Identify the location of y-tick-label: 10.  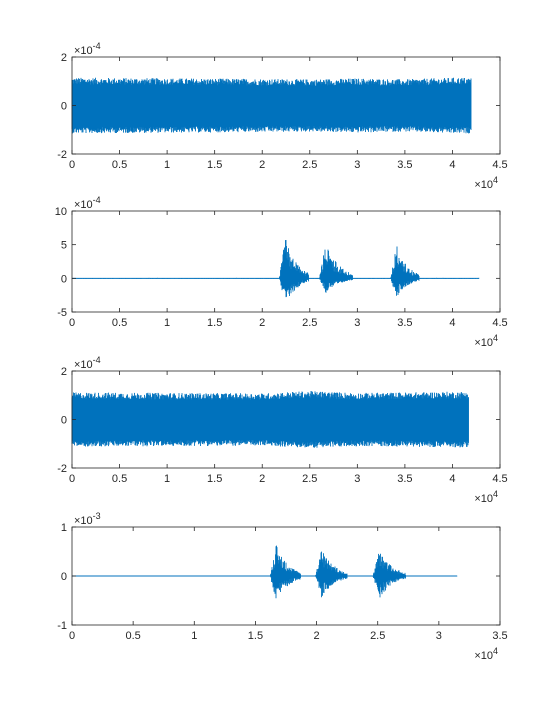
(61, 212).